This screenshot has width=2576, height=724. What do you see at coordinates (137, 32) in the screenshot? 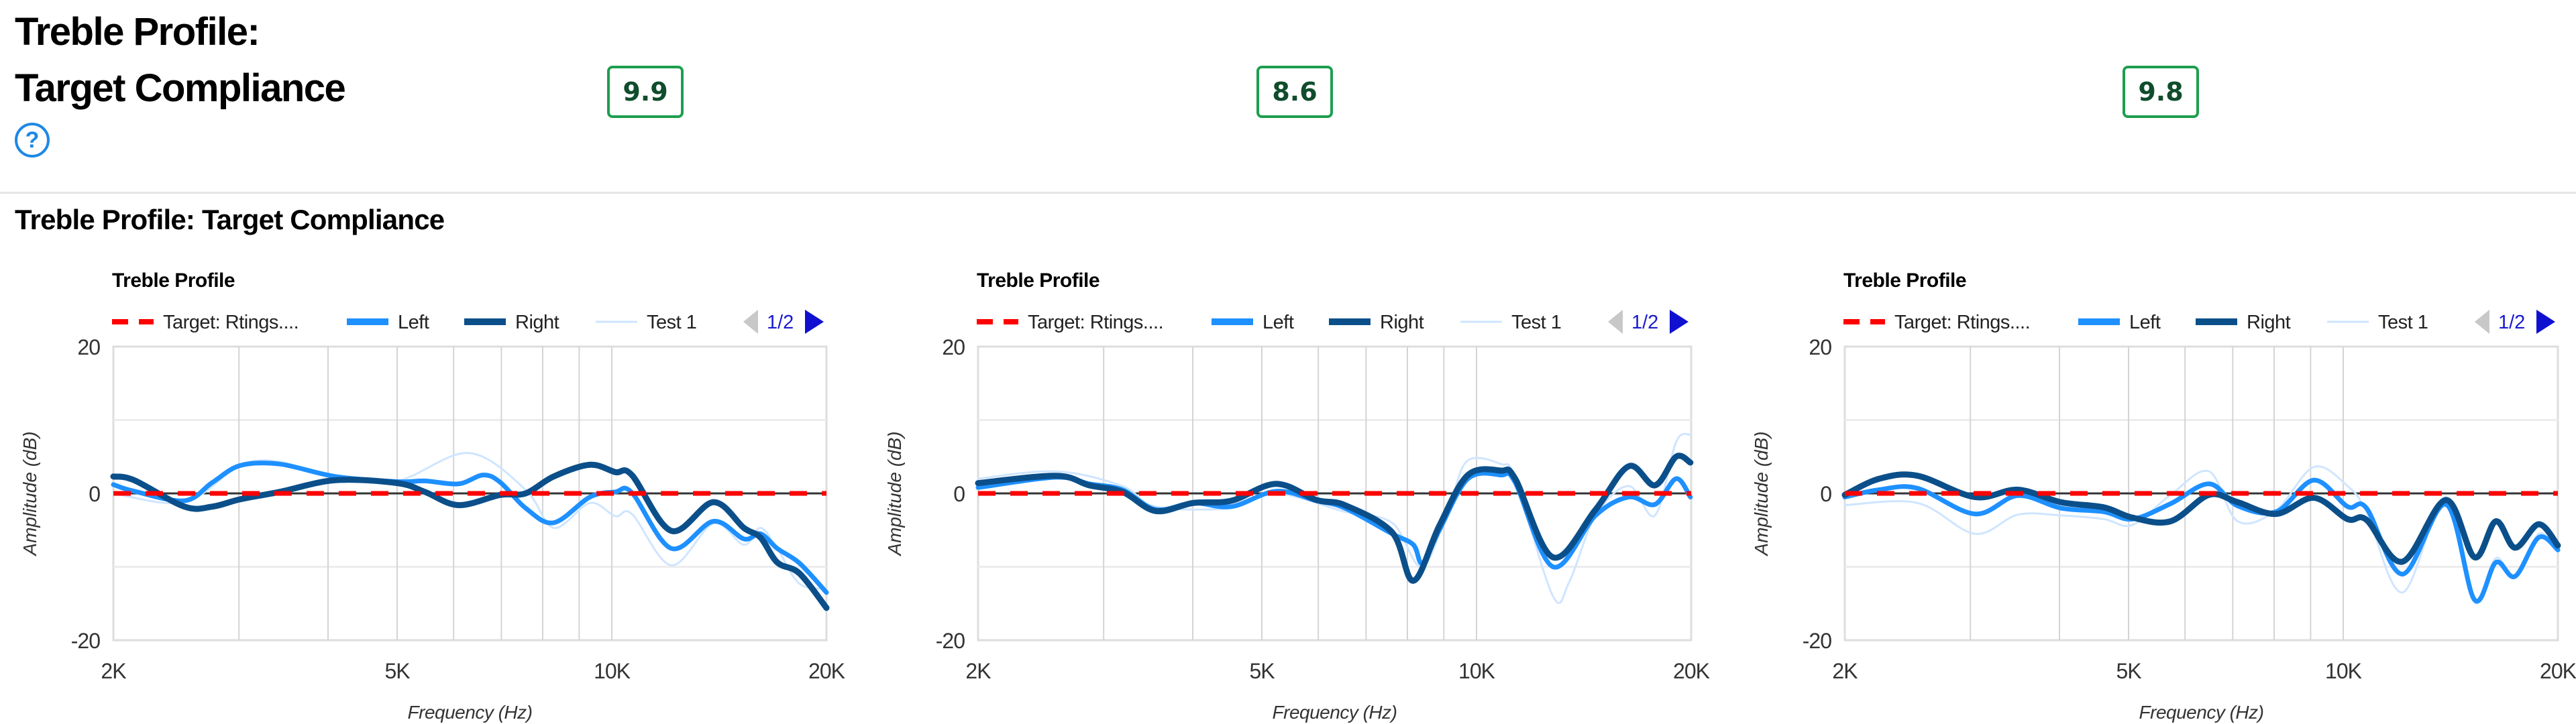
I see `title-line-1: Treble Profile:` at bounding box center [137, 32].